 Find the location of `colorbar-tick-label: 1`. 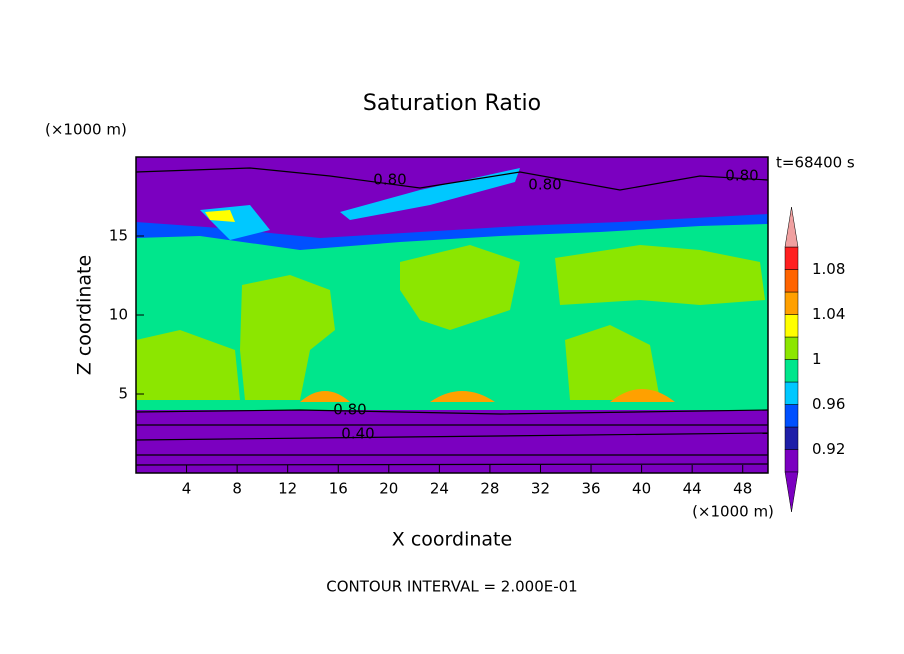

colorbar-tick-label: 1 is located at coordinates (817, 359).